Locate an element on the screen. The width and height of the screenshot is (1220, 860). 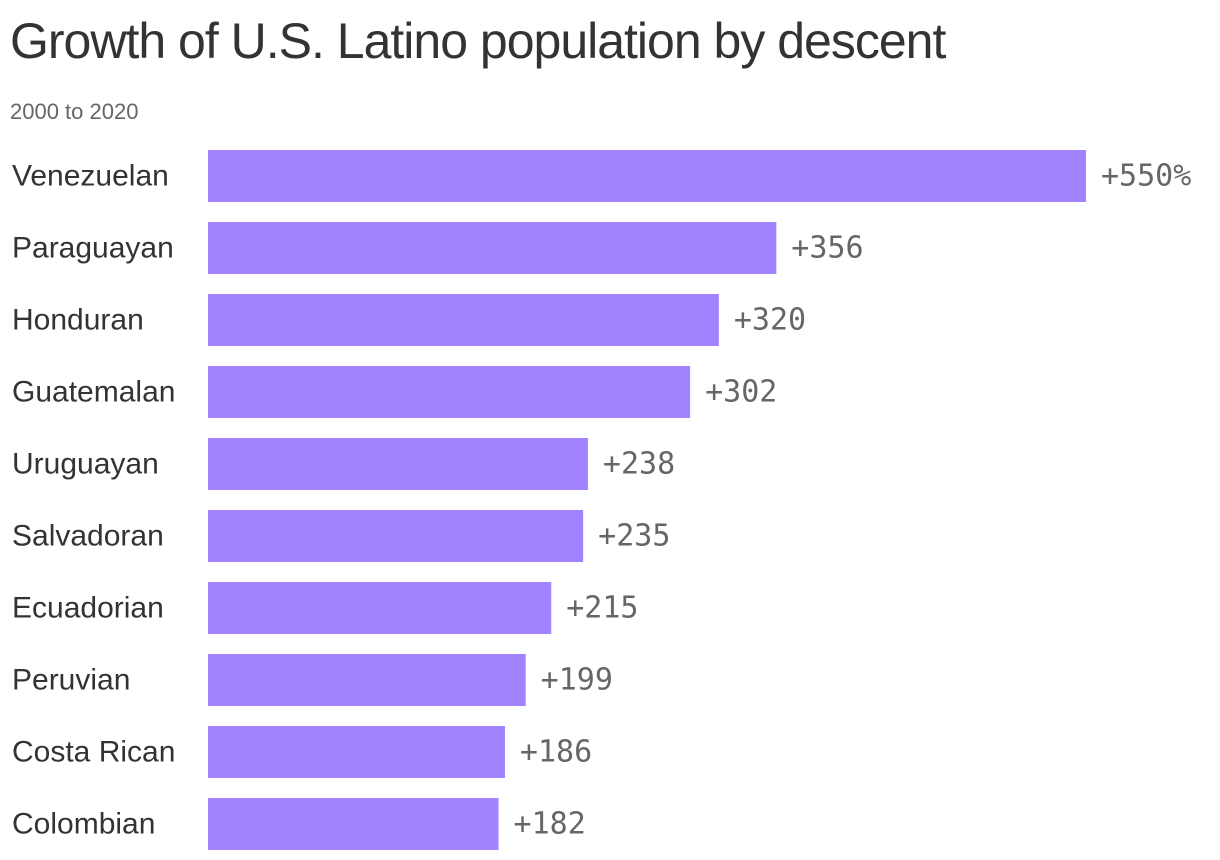
bar-uruguayan is located at coordinates (398, 464).